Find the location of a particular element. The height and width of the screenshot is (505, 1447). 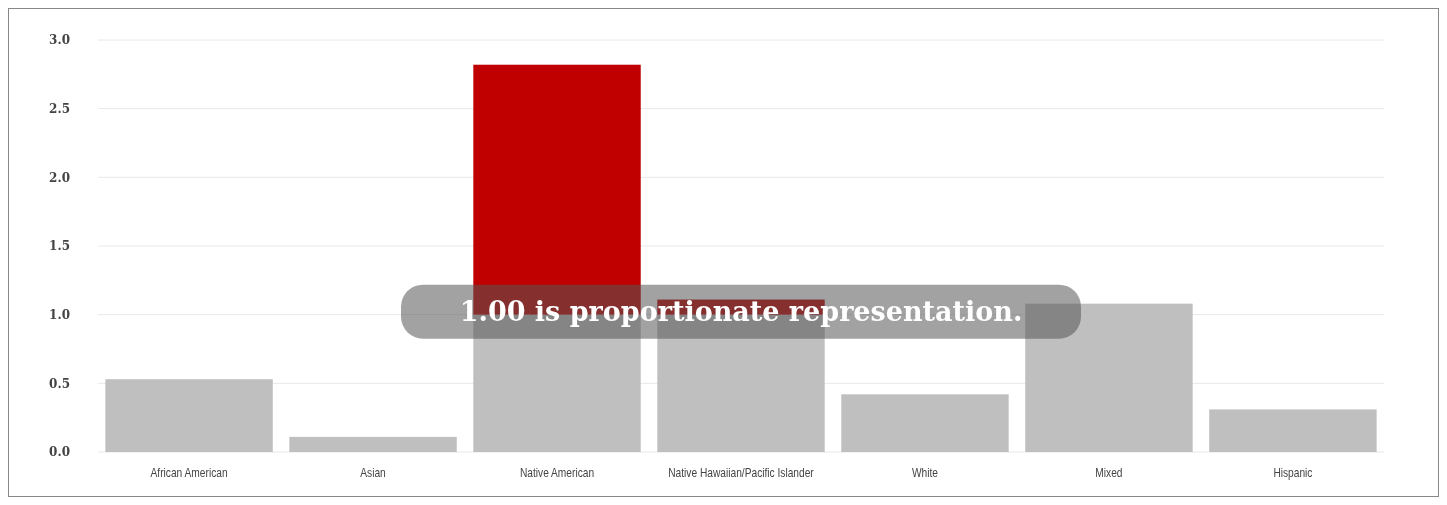

x-tick-label: Hispanic is located at coordinates (1293, 473).